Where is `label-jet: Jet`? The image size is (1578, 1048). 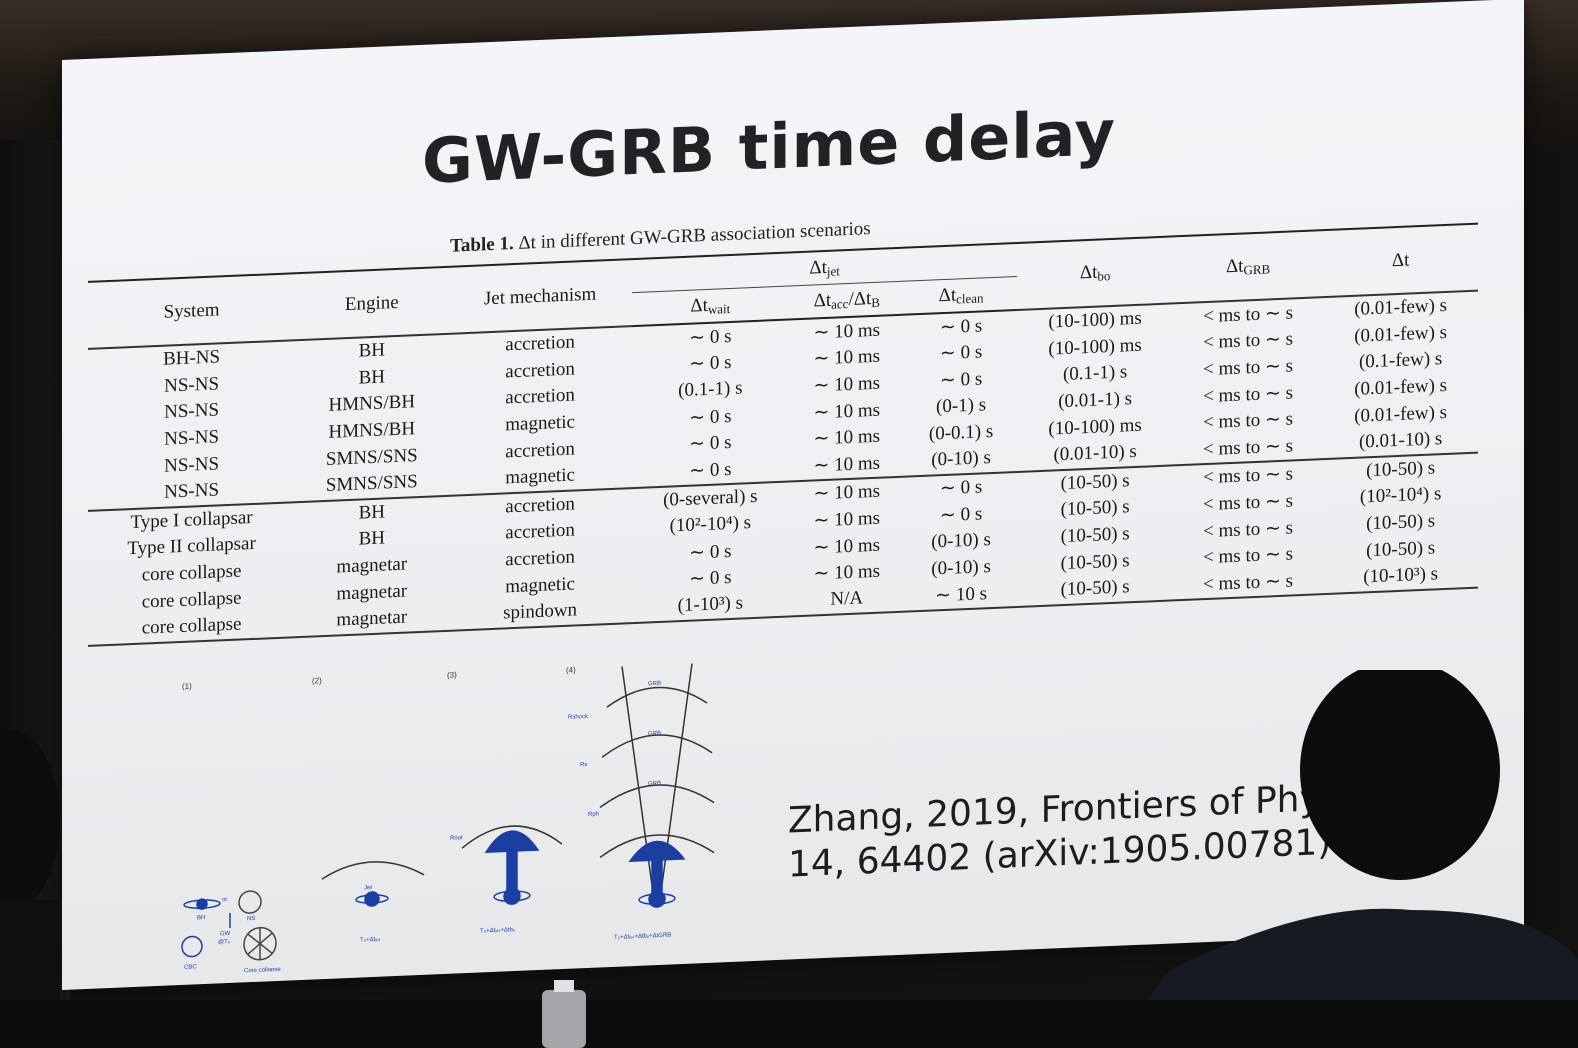 label-jet: Jet is located at coordinates (368, 888).